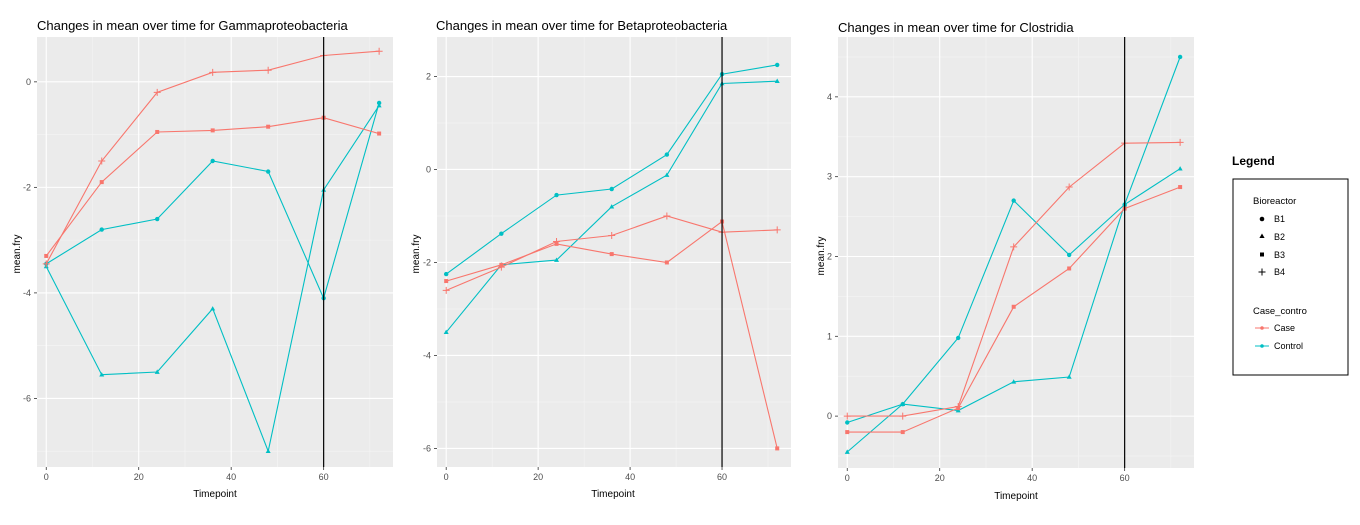 The width and height of the screenshot is (1360, 525). Describe the element at coordinates (829, 256) in the screenshot. I see `y-tick-label: 2` at that location.